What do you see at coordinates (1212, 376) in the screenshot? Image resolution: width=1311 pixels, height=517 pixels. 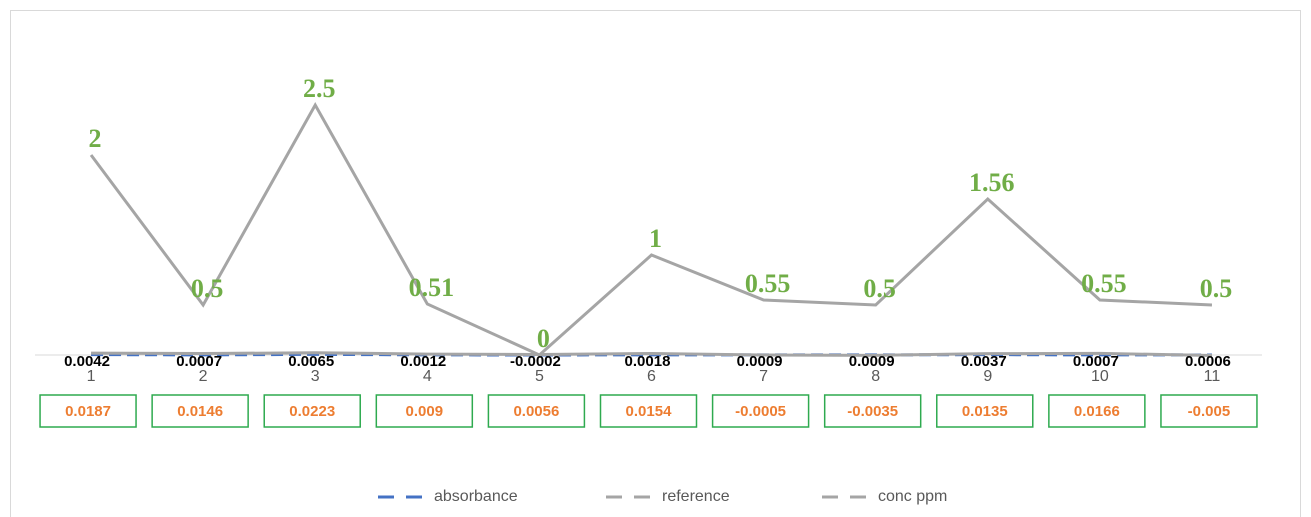 I see `x-tick-label: 11` at bounding box center [1212, 376].